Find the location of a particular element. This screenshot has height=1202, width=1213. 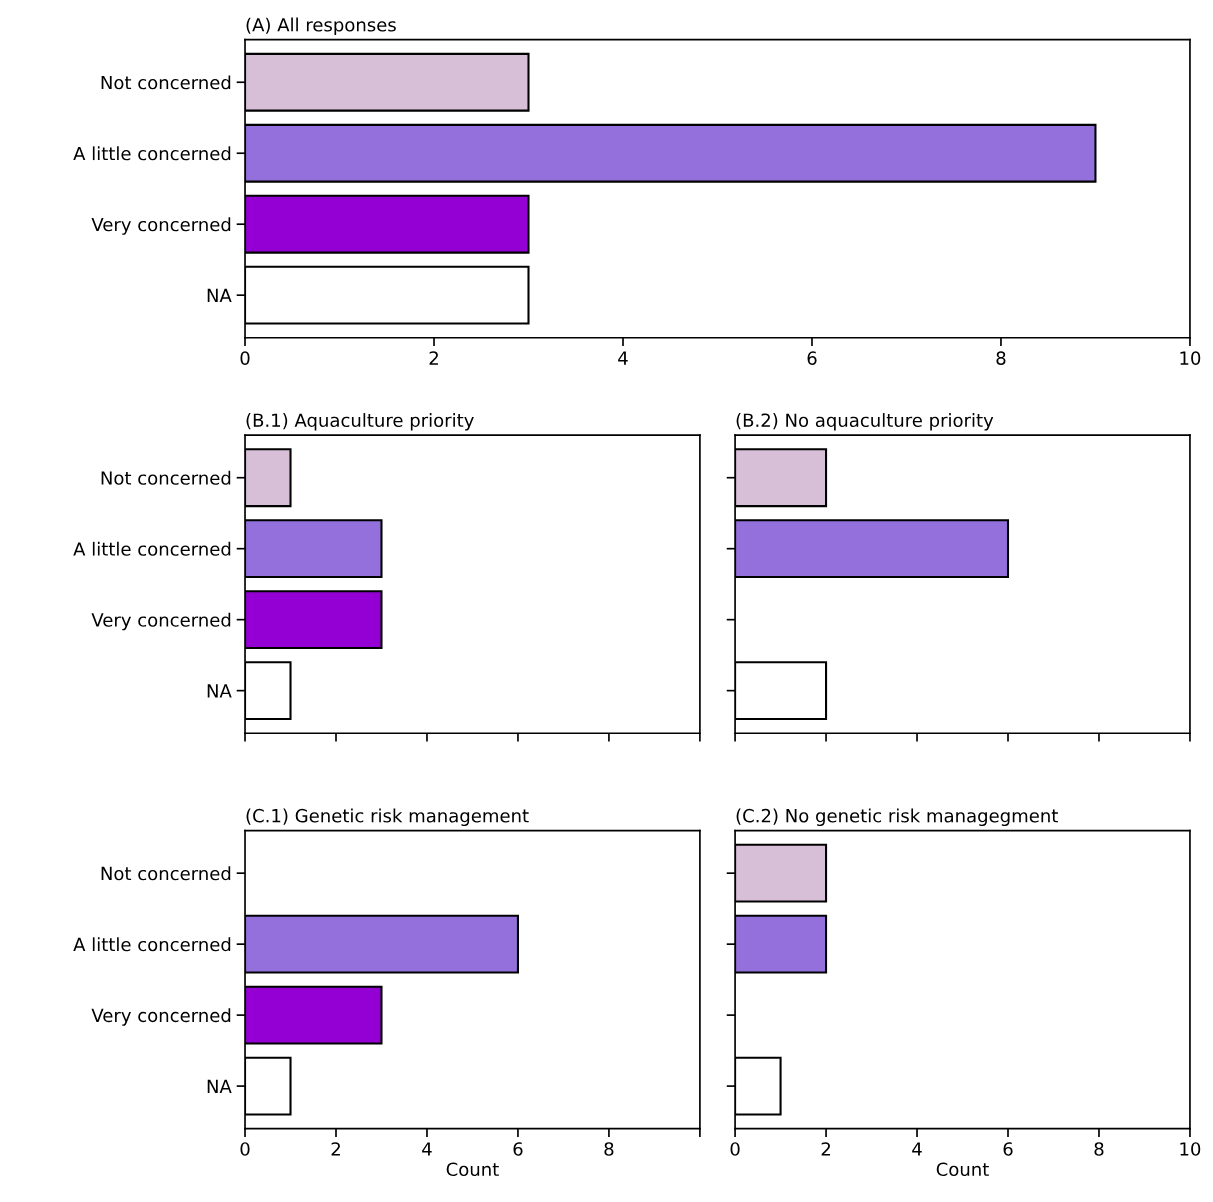

chart-title: (A) All responses is located at coordinates (321, 26).